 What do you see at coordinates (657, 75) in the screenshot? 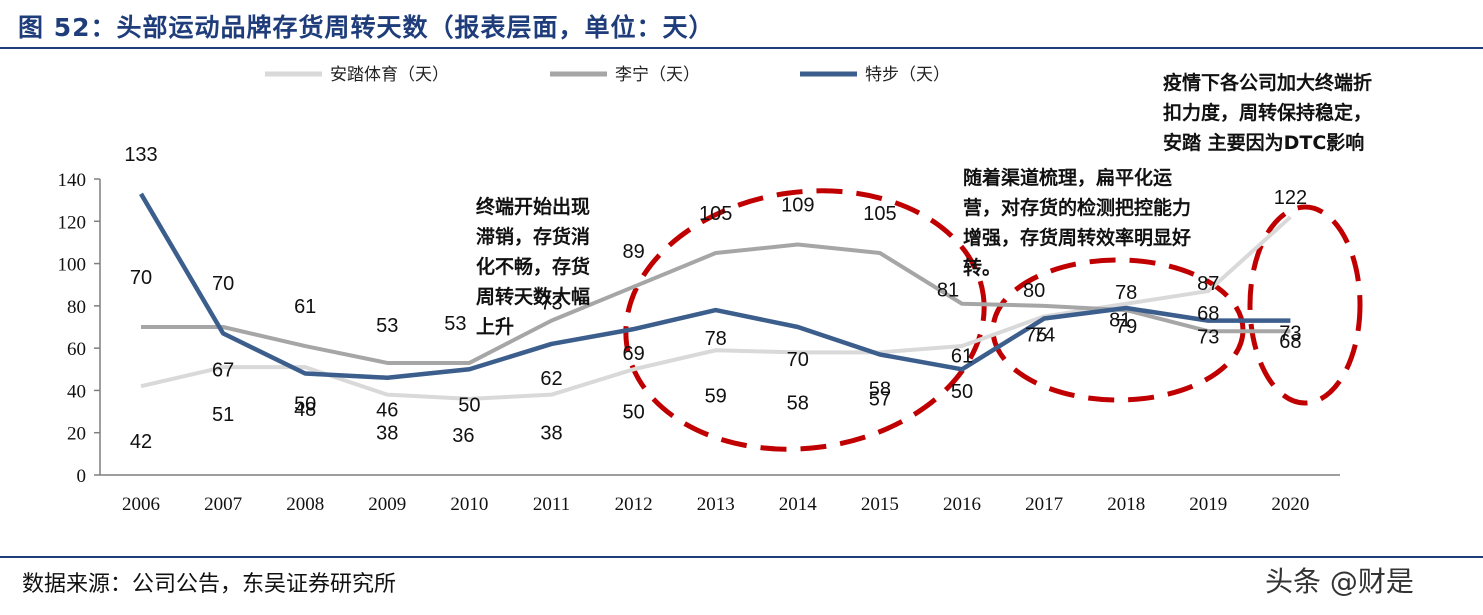
I see `legend-label-1: 李宁（天）` at bounding box center [657, 75].